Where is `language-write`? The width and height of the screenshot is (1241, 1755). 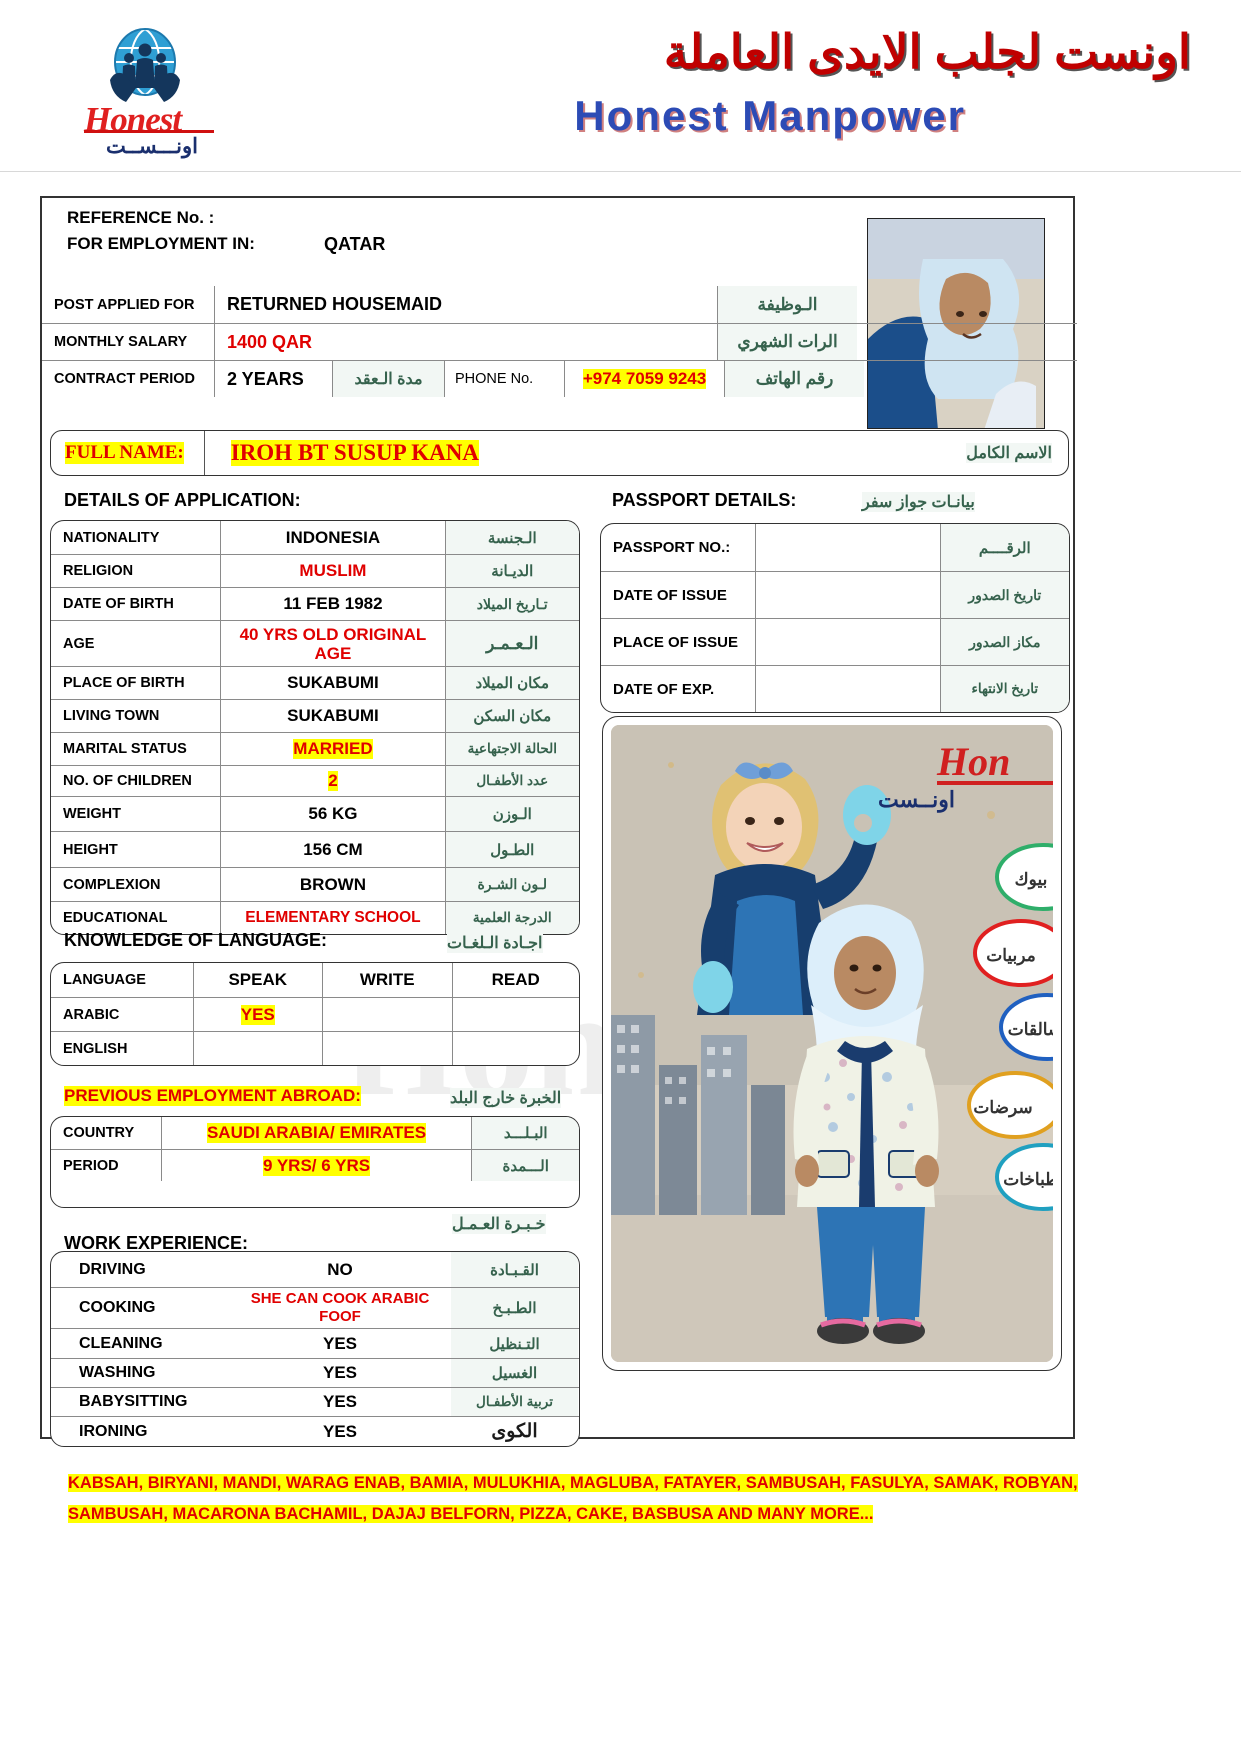 language-write is located at coordinates (387, 1014).